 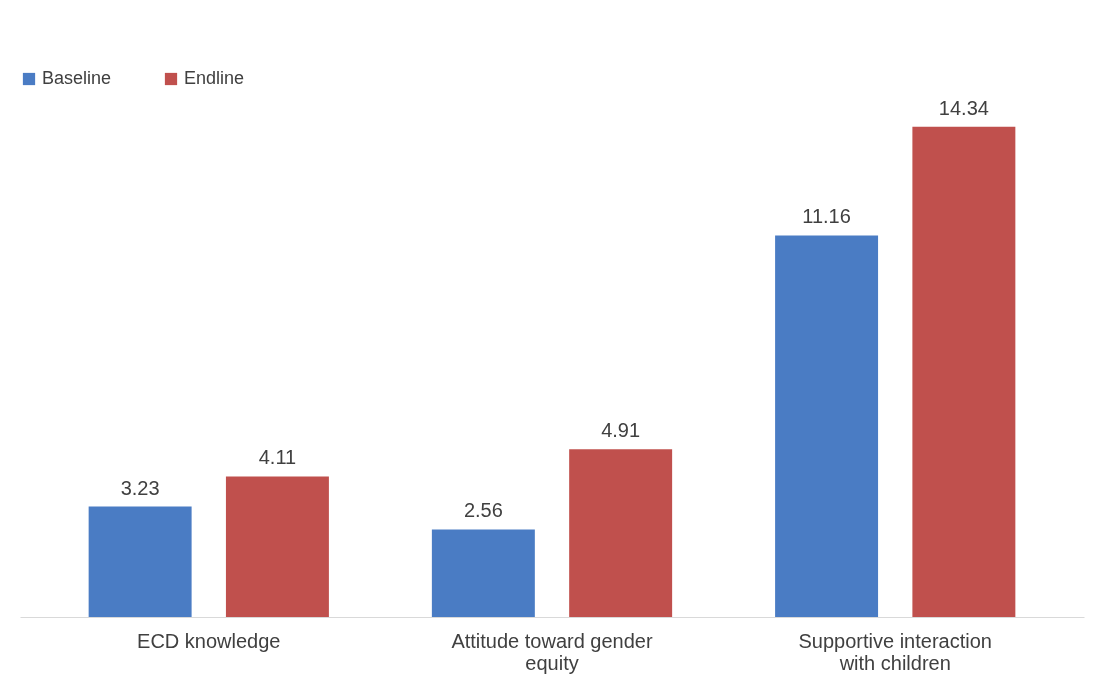 I want to click on data-label: 11.16, so click(x=826, y=216).